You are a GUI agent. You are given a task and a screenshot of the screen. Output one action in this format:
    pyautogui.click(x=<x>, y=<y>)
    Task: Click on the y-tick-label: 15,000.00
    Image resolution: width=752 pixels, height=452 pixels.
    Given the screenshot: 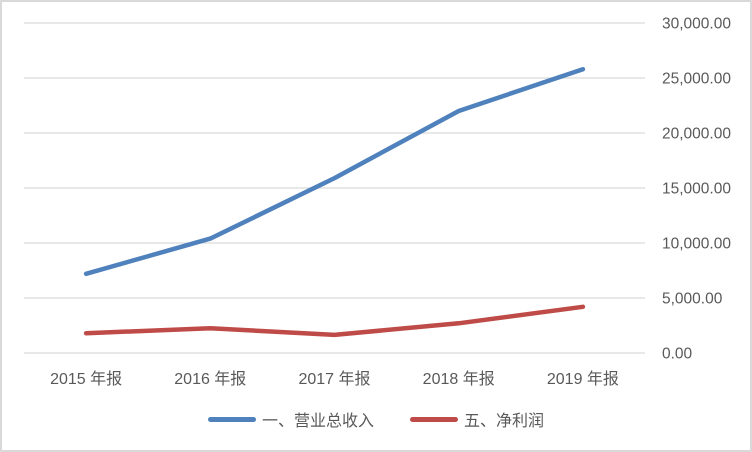 What is the action you would take?
    pyautogui.click(x=696, y=189)
    